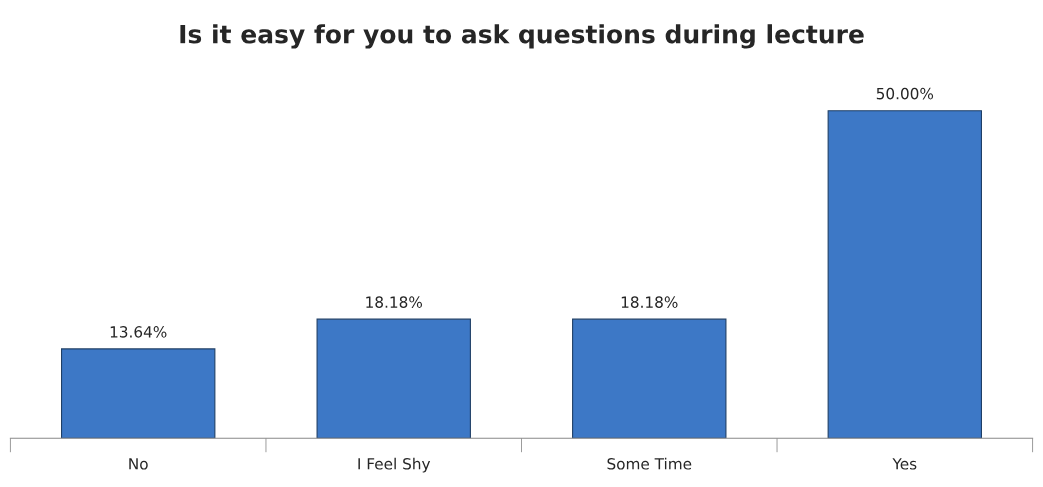 This screenshot has width=1043, height=487. Describe the element at coordinates (138, 332) in the screenshot. I see `data-label: 13.64%` at that location.